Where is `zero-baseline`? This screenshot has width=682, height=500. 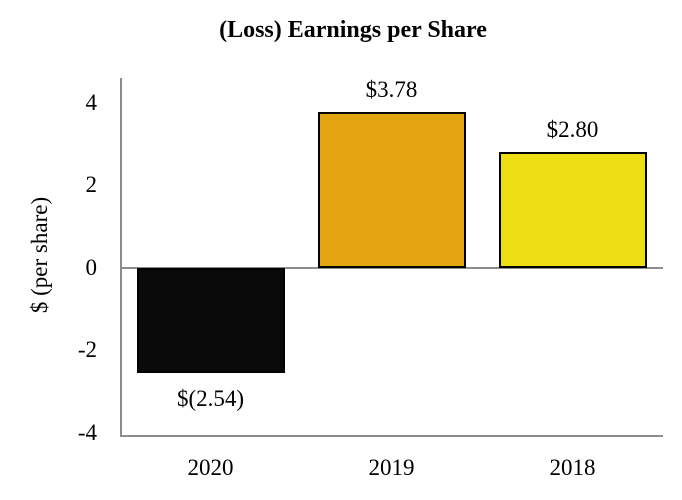 zero-baseline is located at coordinates (391, 267).